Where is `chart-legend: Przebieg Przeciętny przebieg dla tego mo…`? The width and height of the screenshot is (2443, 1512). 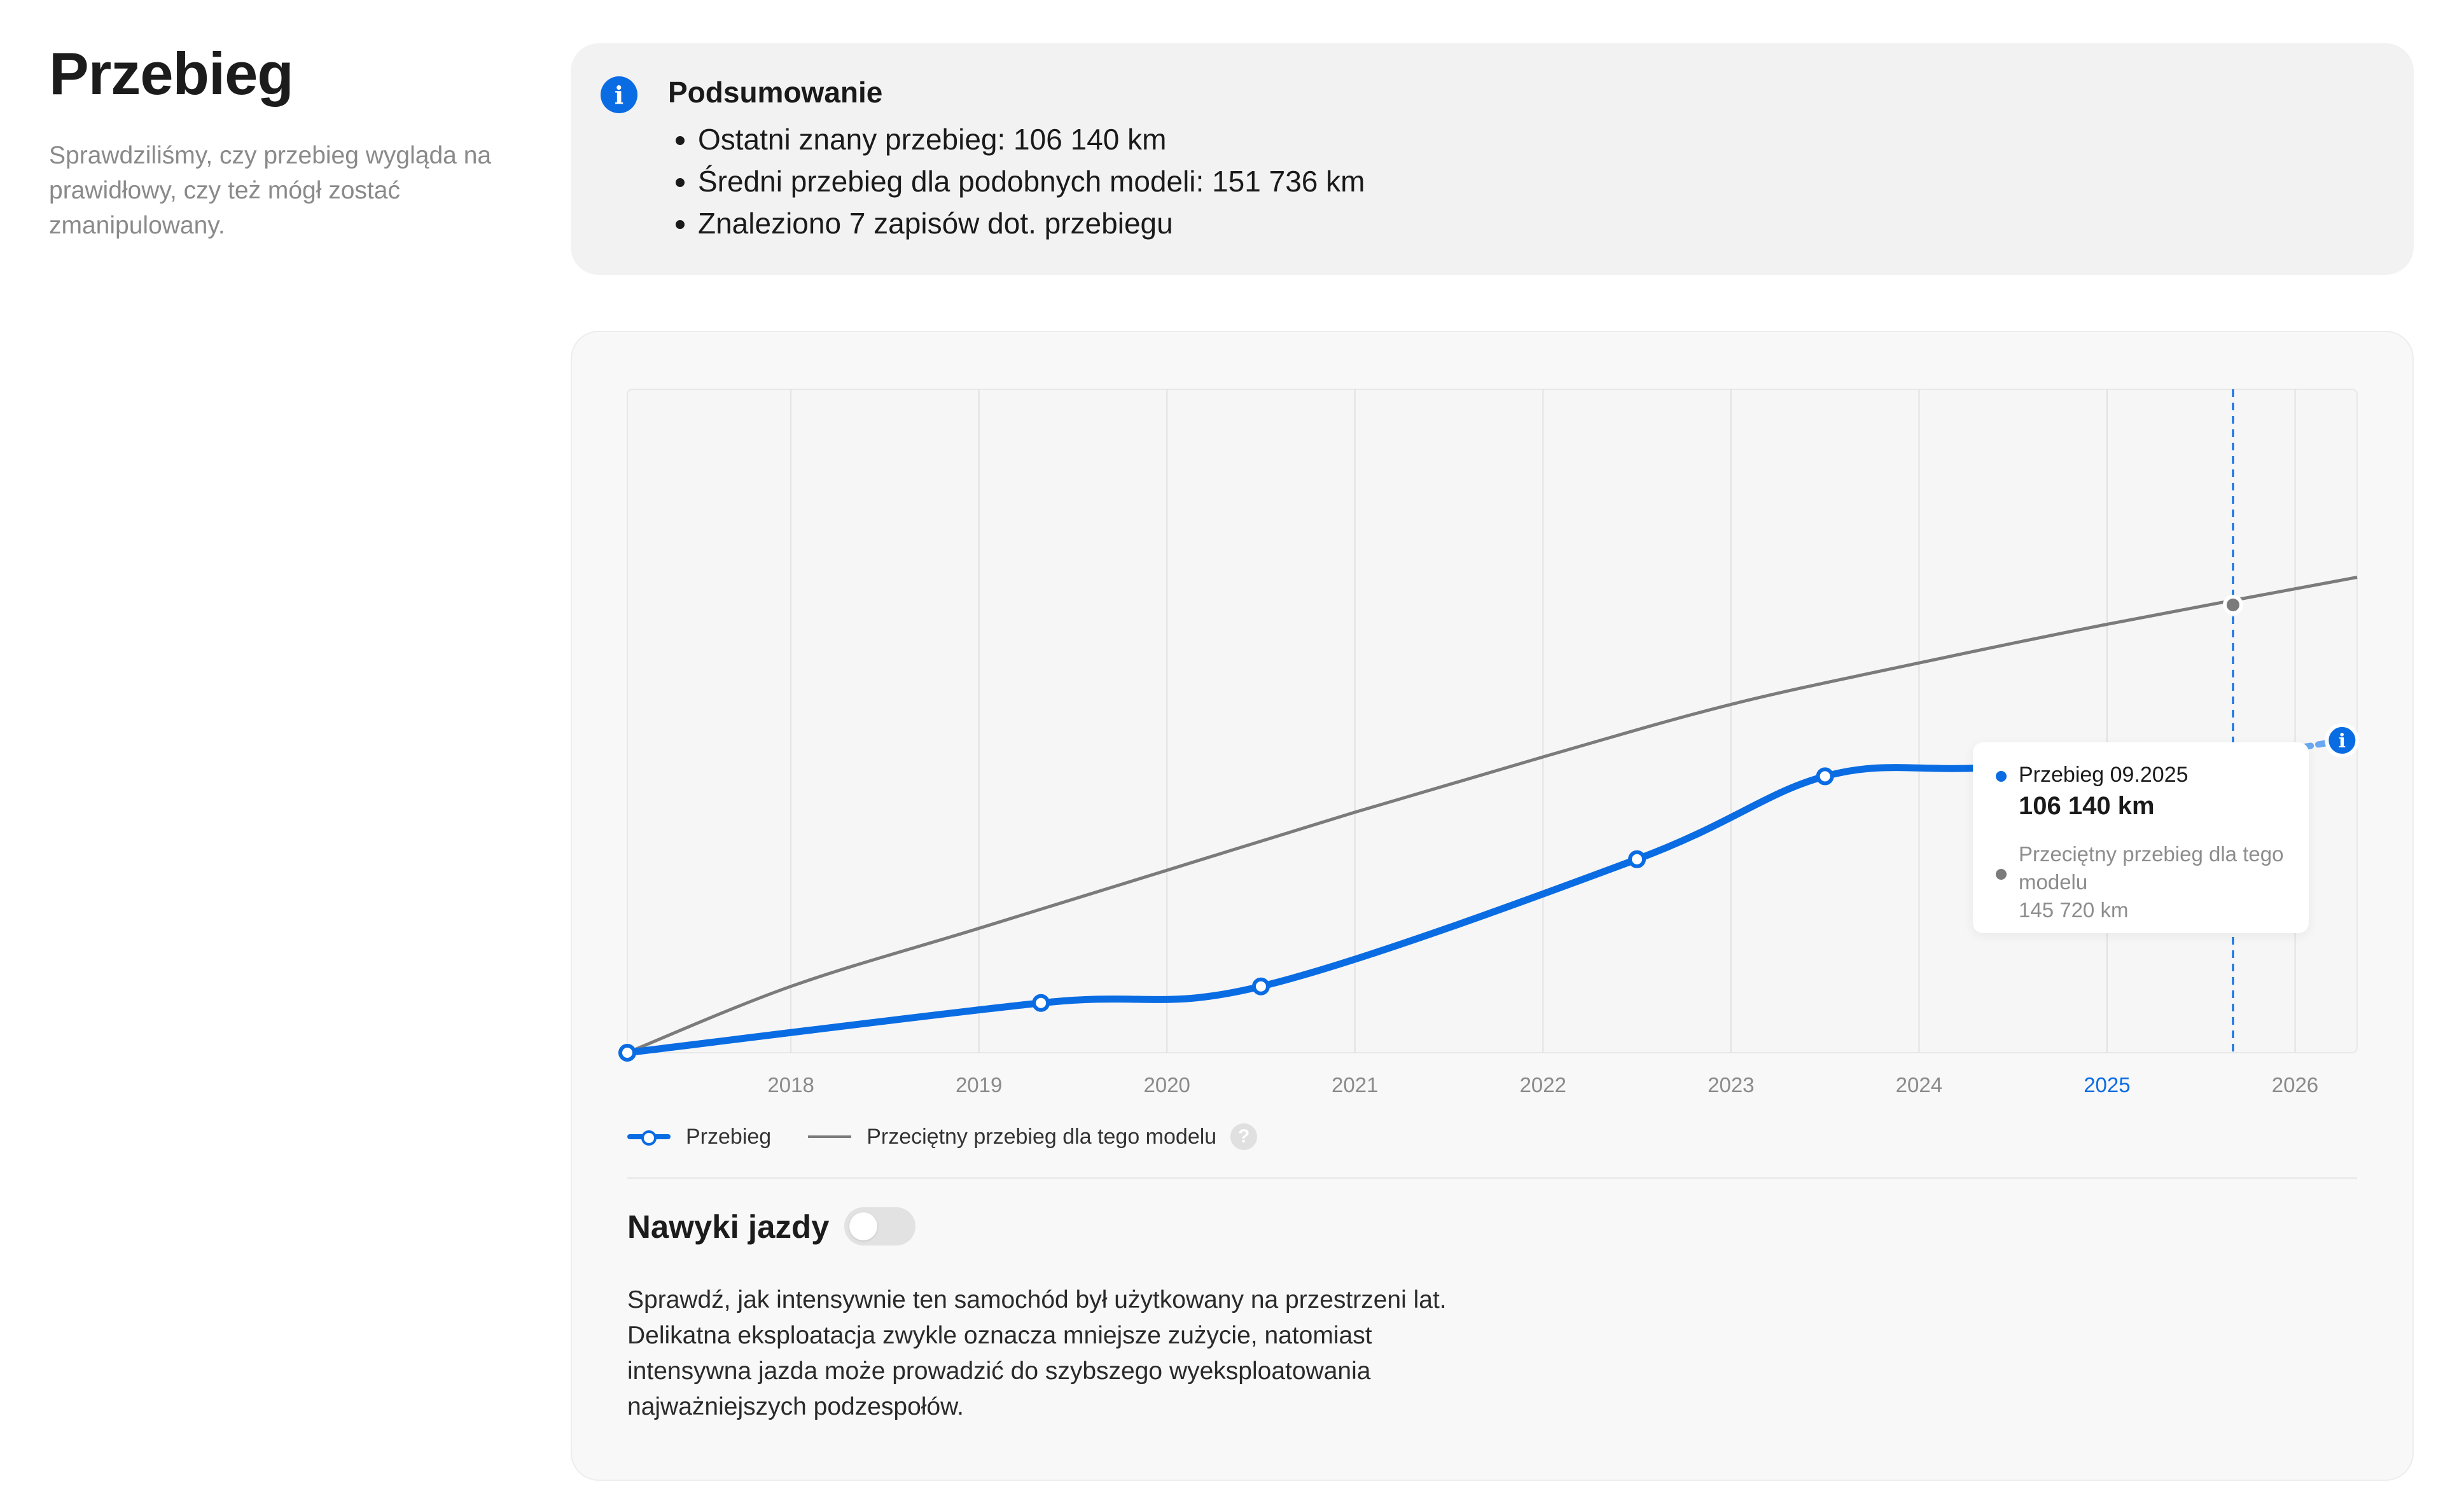
chart-legend: Przebieg Przeciętny przebieg dla tego mo… is located at coordinates (961, 1137).